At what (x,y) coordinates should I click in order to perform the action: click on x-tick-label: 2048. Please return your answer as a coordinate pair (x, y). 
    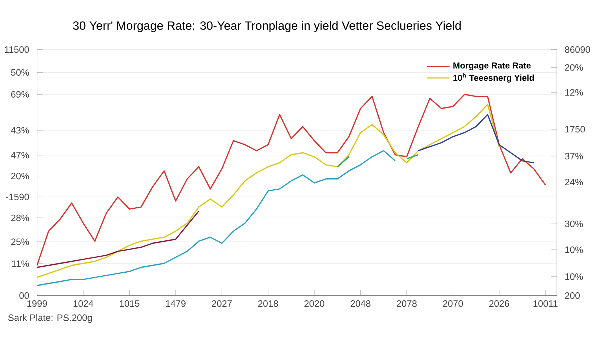
    Looking at the image, I should click on (360, 304).